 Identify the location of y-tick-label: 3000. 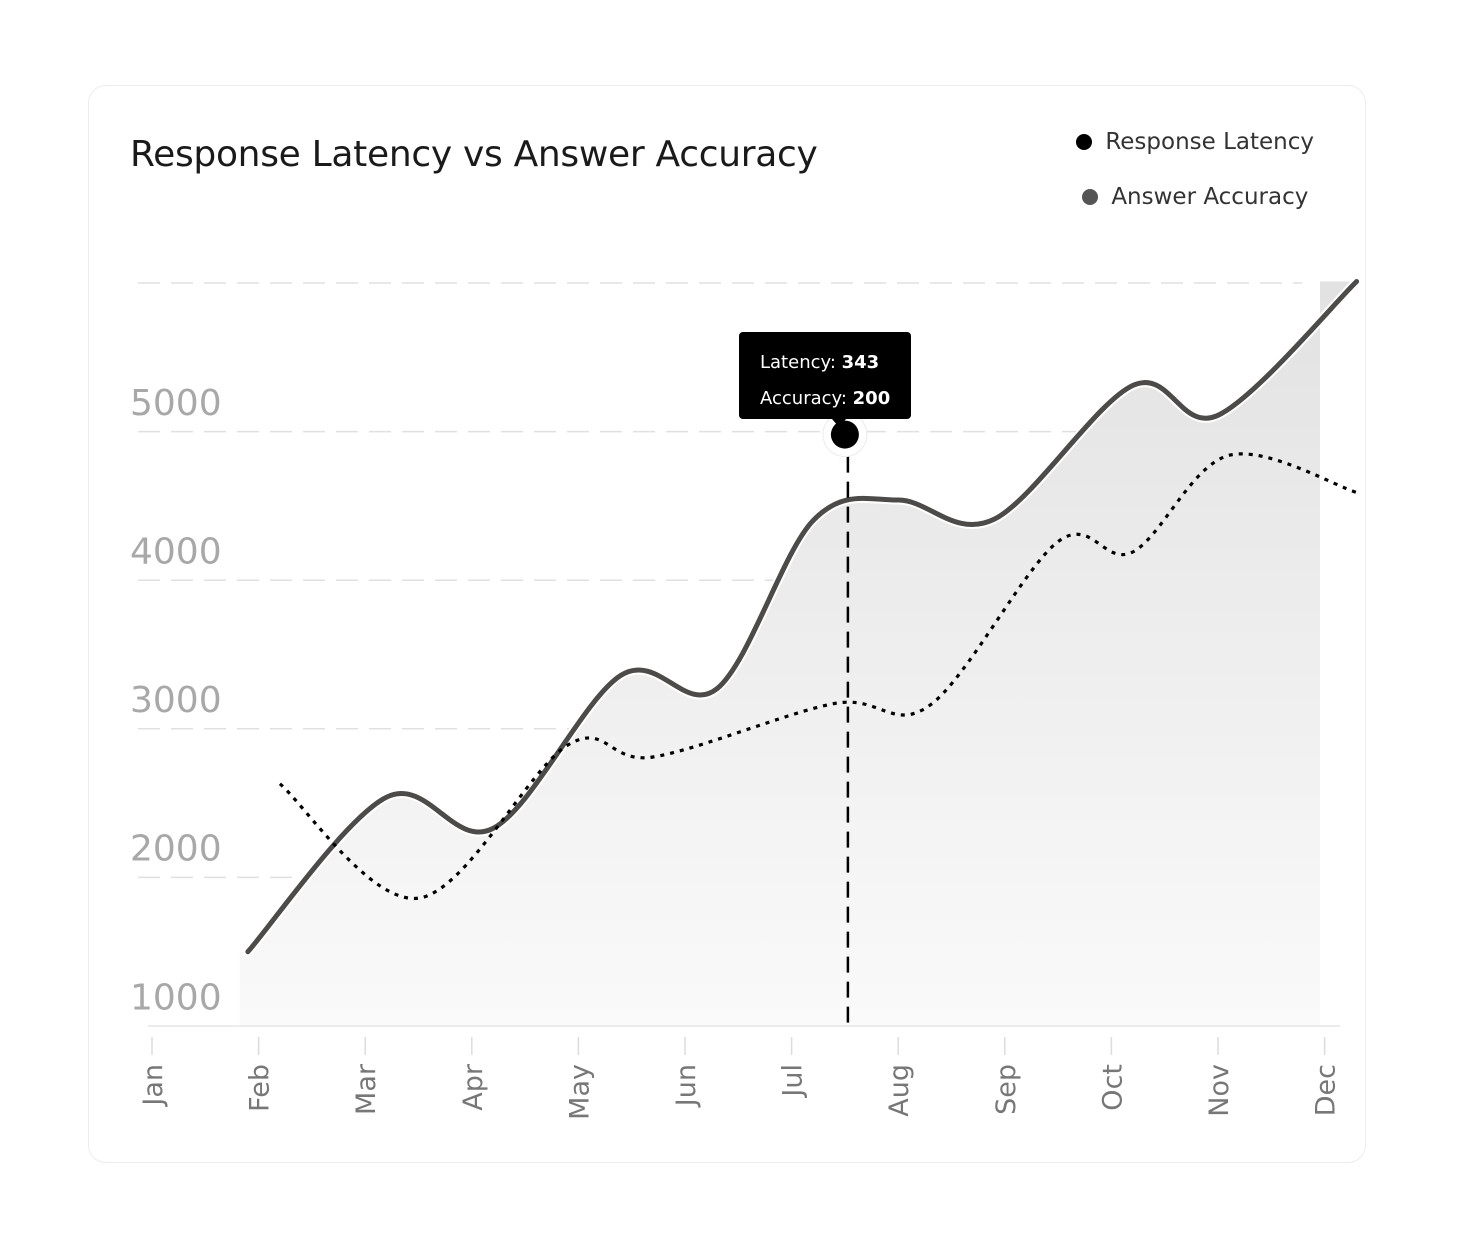
(176, 700).